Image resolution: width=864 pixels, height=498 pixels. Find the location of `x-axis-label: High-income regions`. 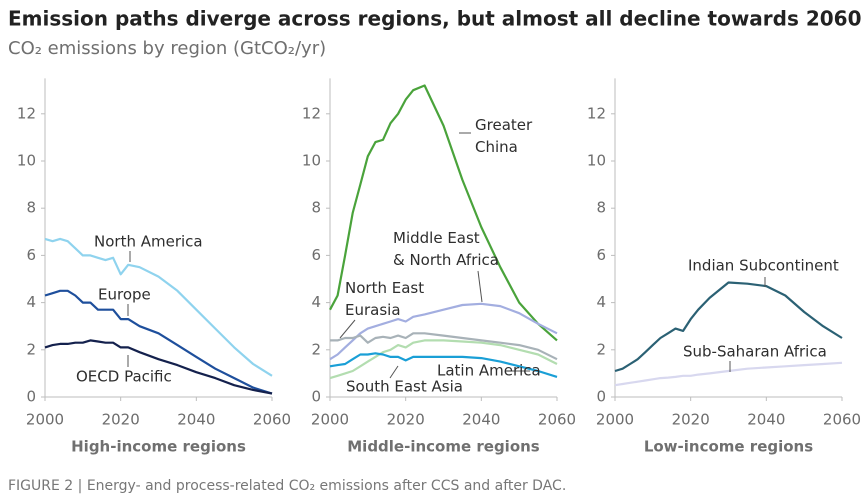

x-axis-label: High-income regions is located at coordinates (158, 447).